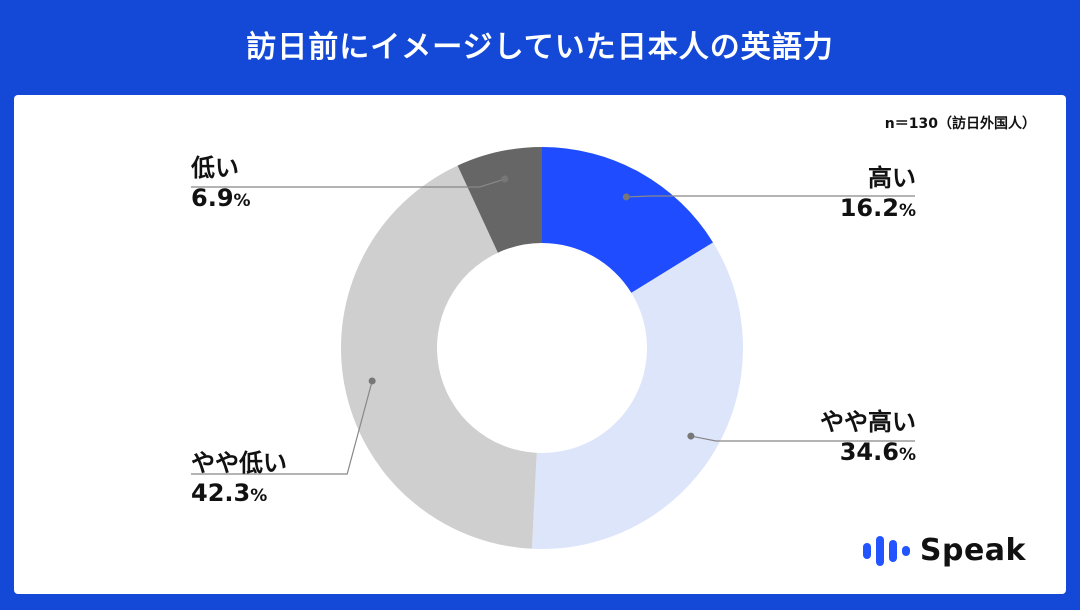 Image resolution: width=1080 pixels, height=610 pixels. Describe the element at coordinates (215, 168) in the screenshot. I see `slice-name-low: 低い` at that location.